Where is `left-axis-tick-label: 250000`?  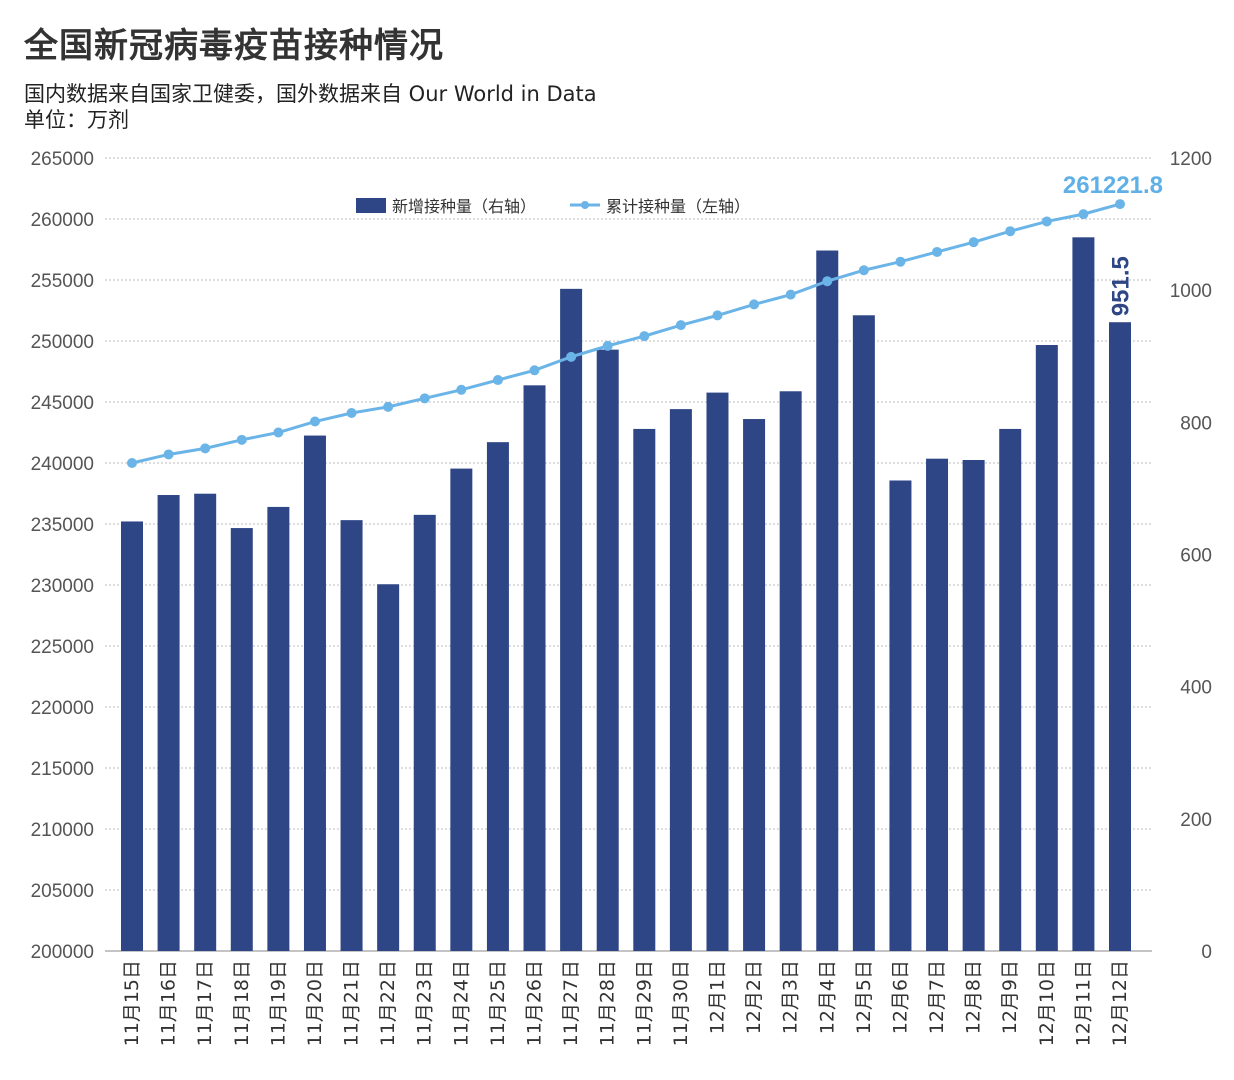
left-axis-tick-label: 250000 is located at coordinates (62, 342).